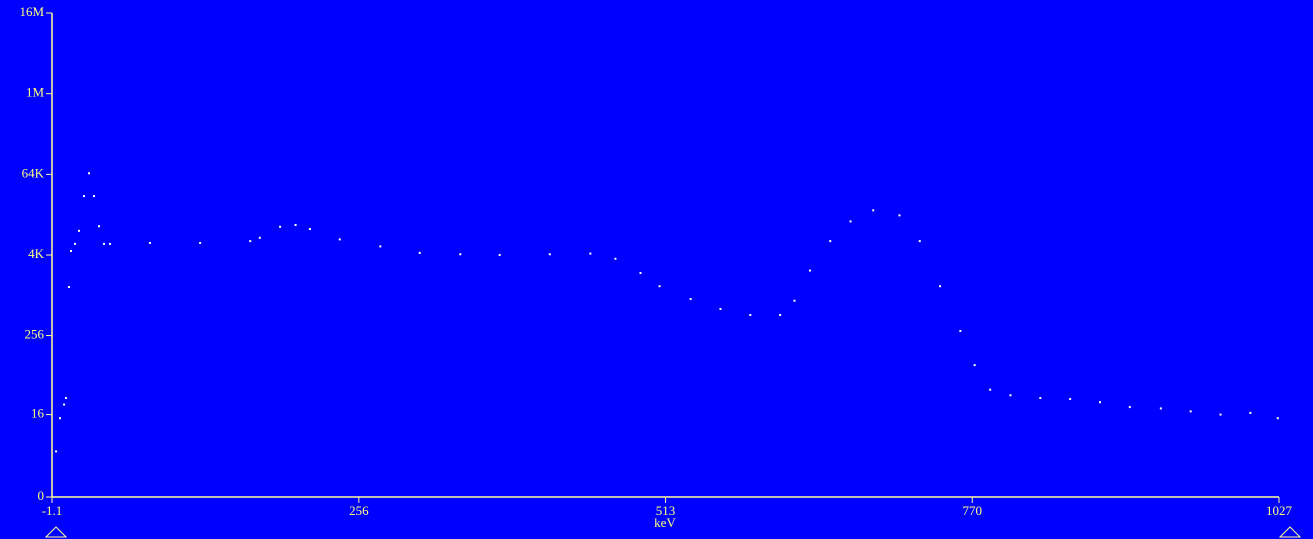  I want to click on y-tick-label: 16M, so click(31, 11).